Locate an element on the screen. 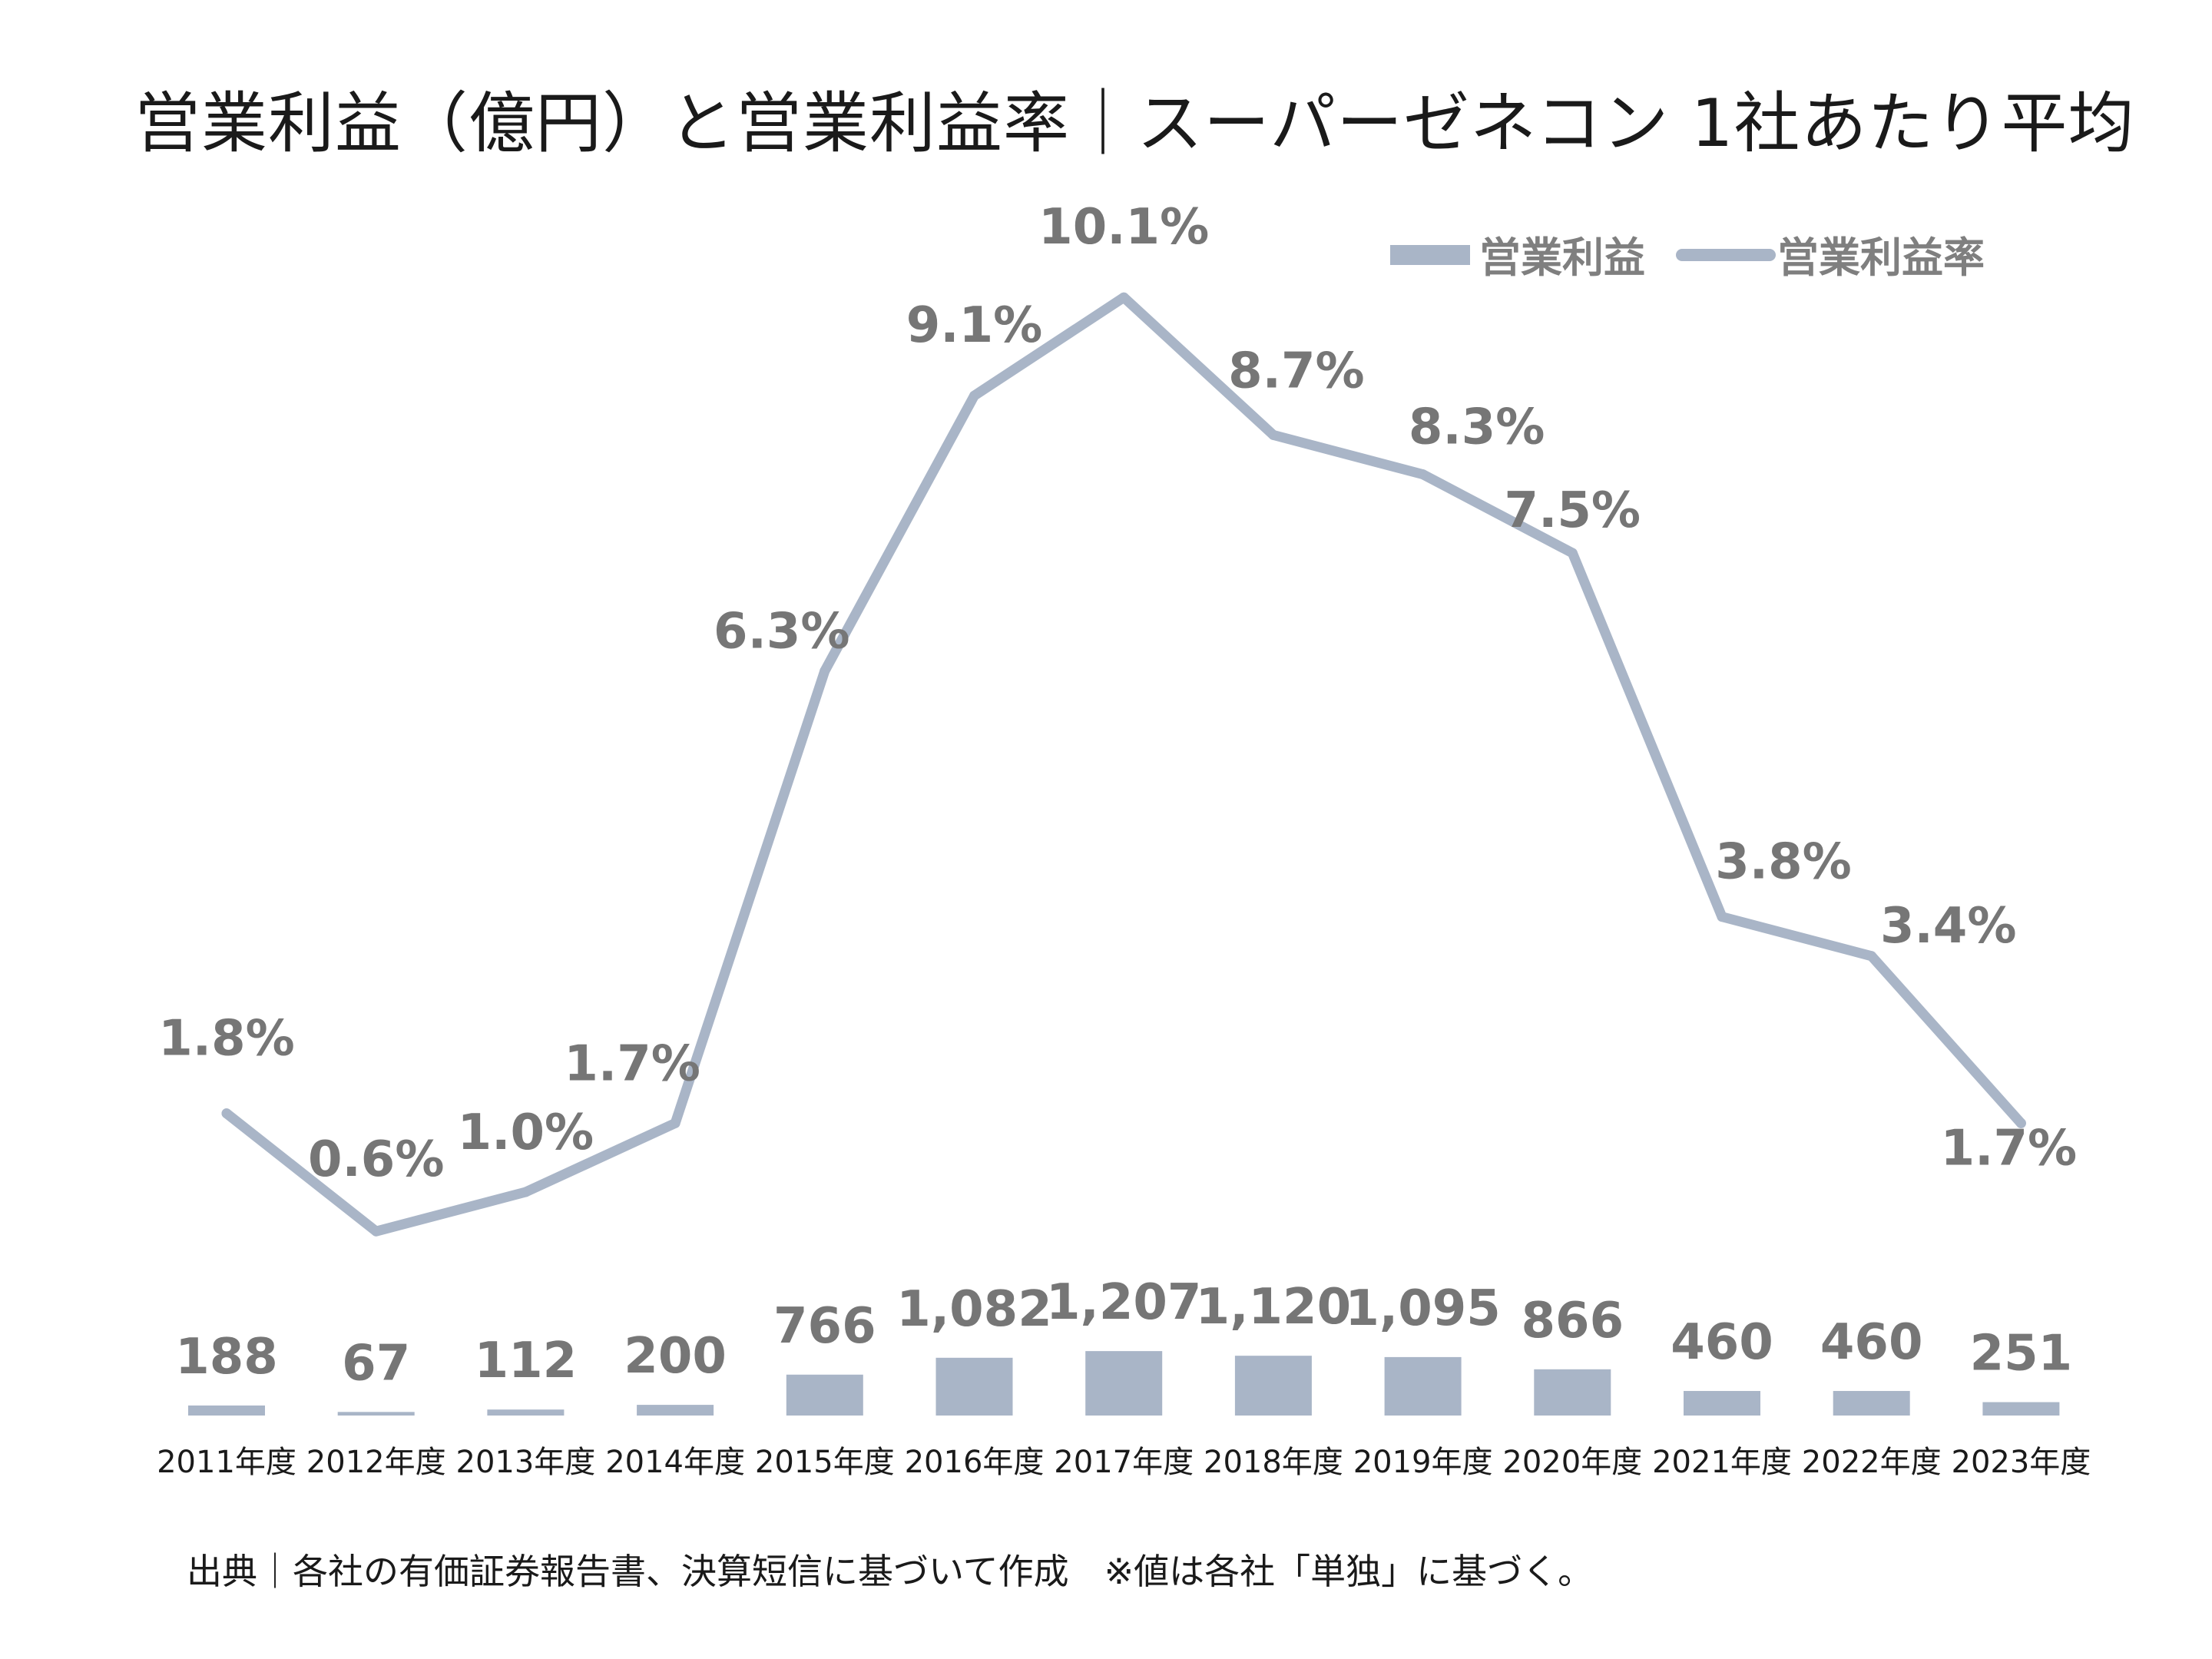 The height and width of the screenshot is (1659, 2212). legend-bar-label: 営業利益 is located at coordinates (1562, 257).